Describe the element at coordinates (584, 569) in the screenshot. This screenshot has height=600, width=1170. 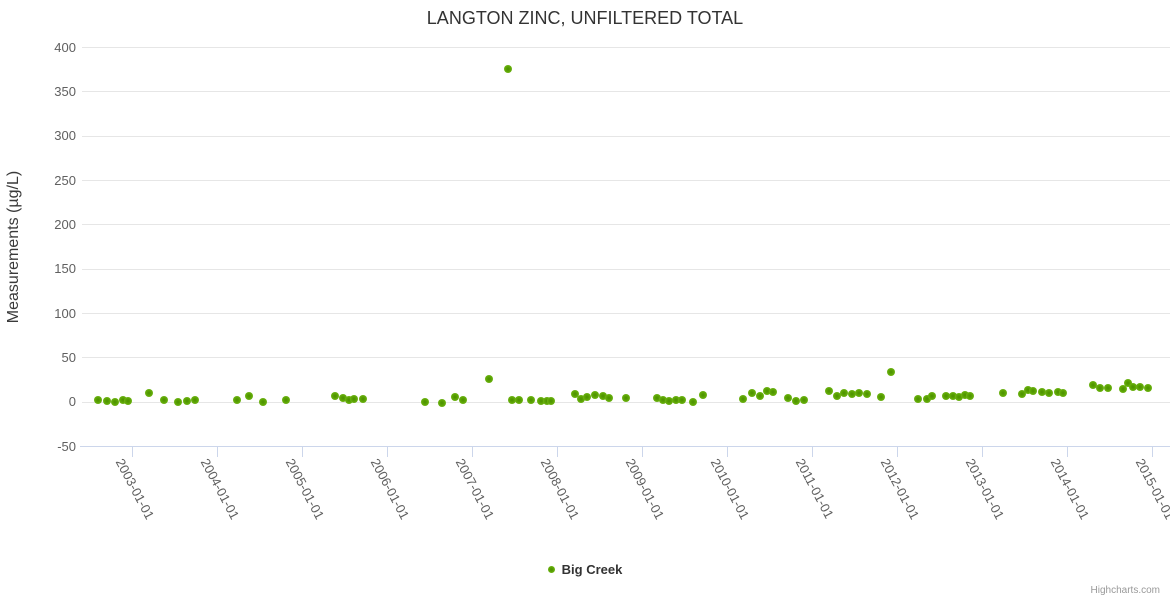
I see `legend-item-big-creek: Big Creek` at that location.